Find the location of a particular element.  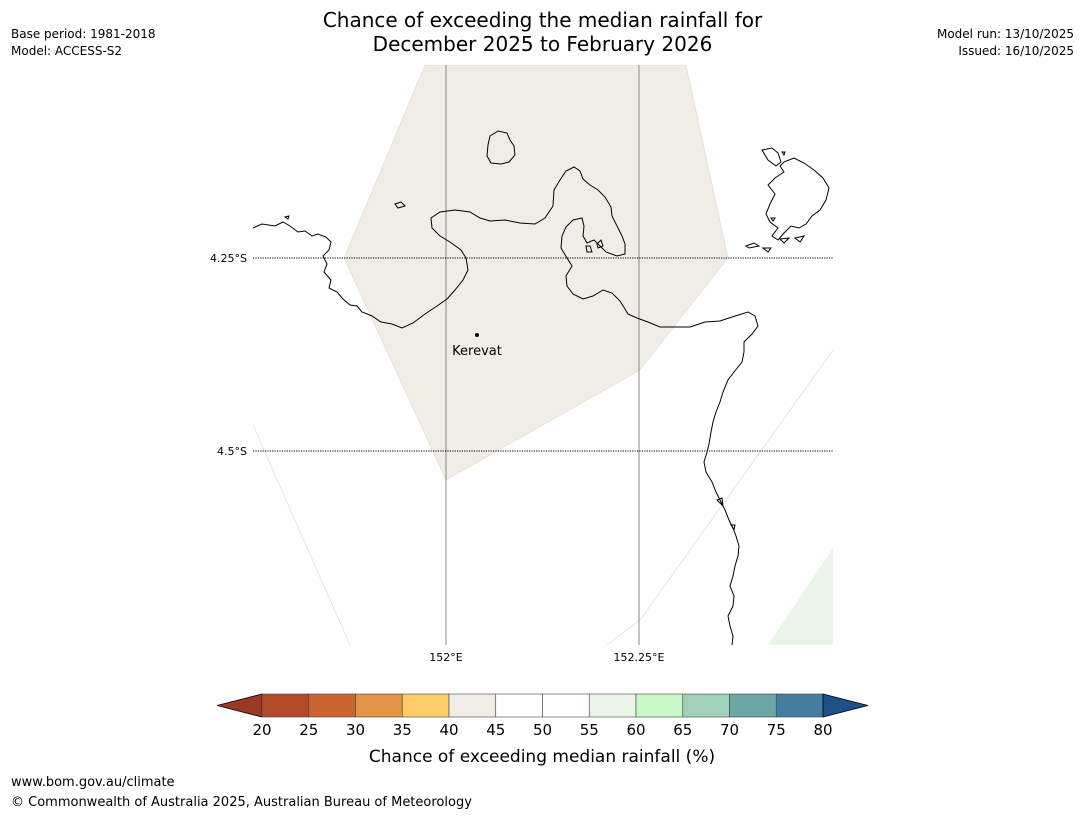

lat-label-4-25: 4.25°S is located at coordinates (228, 258).